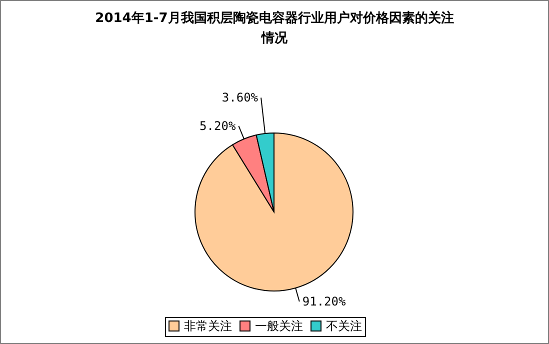 The height and width of the screenshot is (344, 549). I want to click on legend-label: 一般关注, so click(279, 326).